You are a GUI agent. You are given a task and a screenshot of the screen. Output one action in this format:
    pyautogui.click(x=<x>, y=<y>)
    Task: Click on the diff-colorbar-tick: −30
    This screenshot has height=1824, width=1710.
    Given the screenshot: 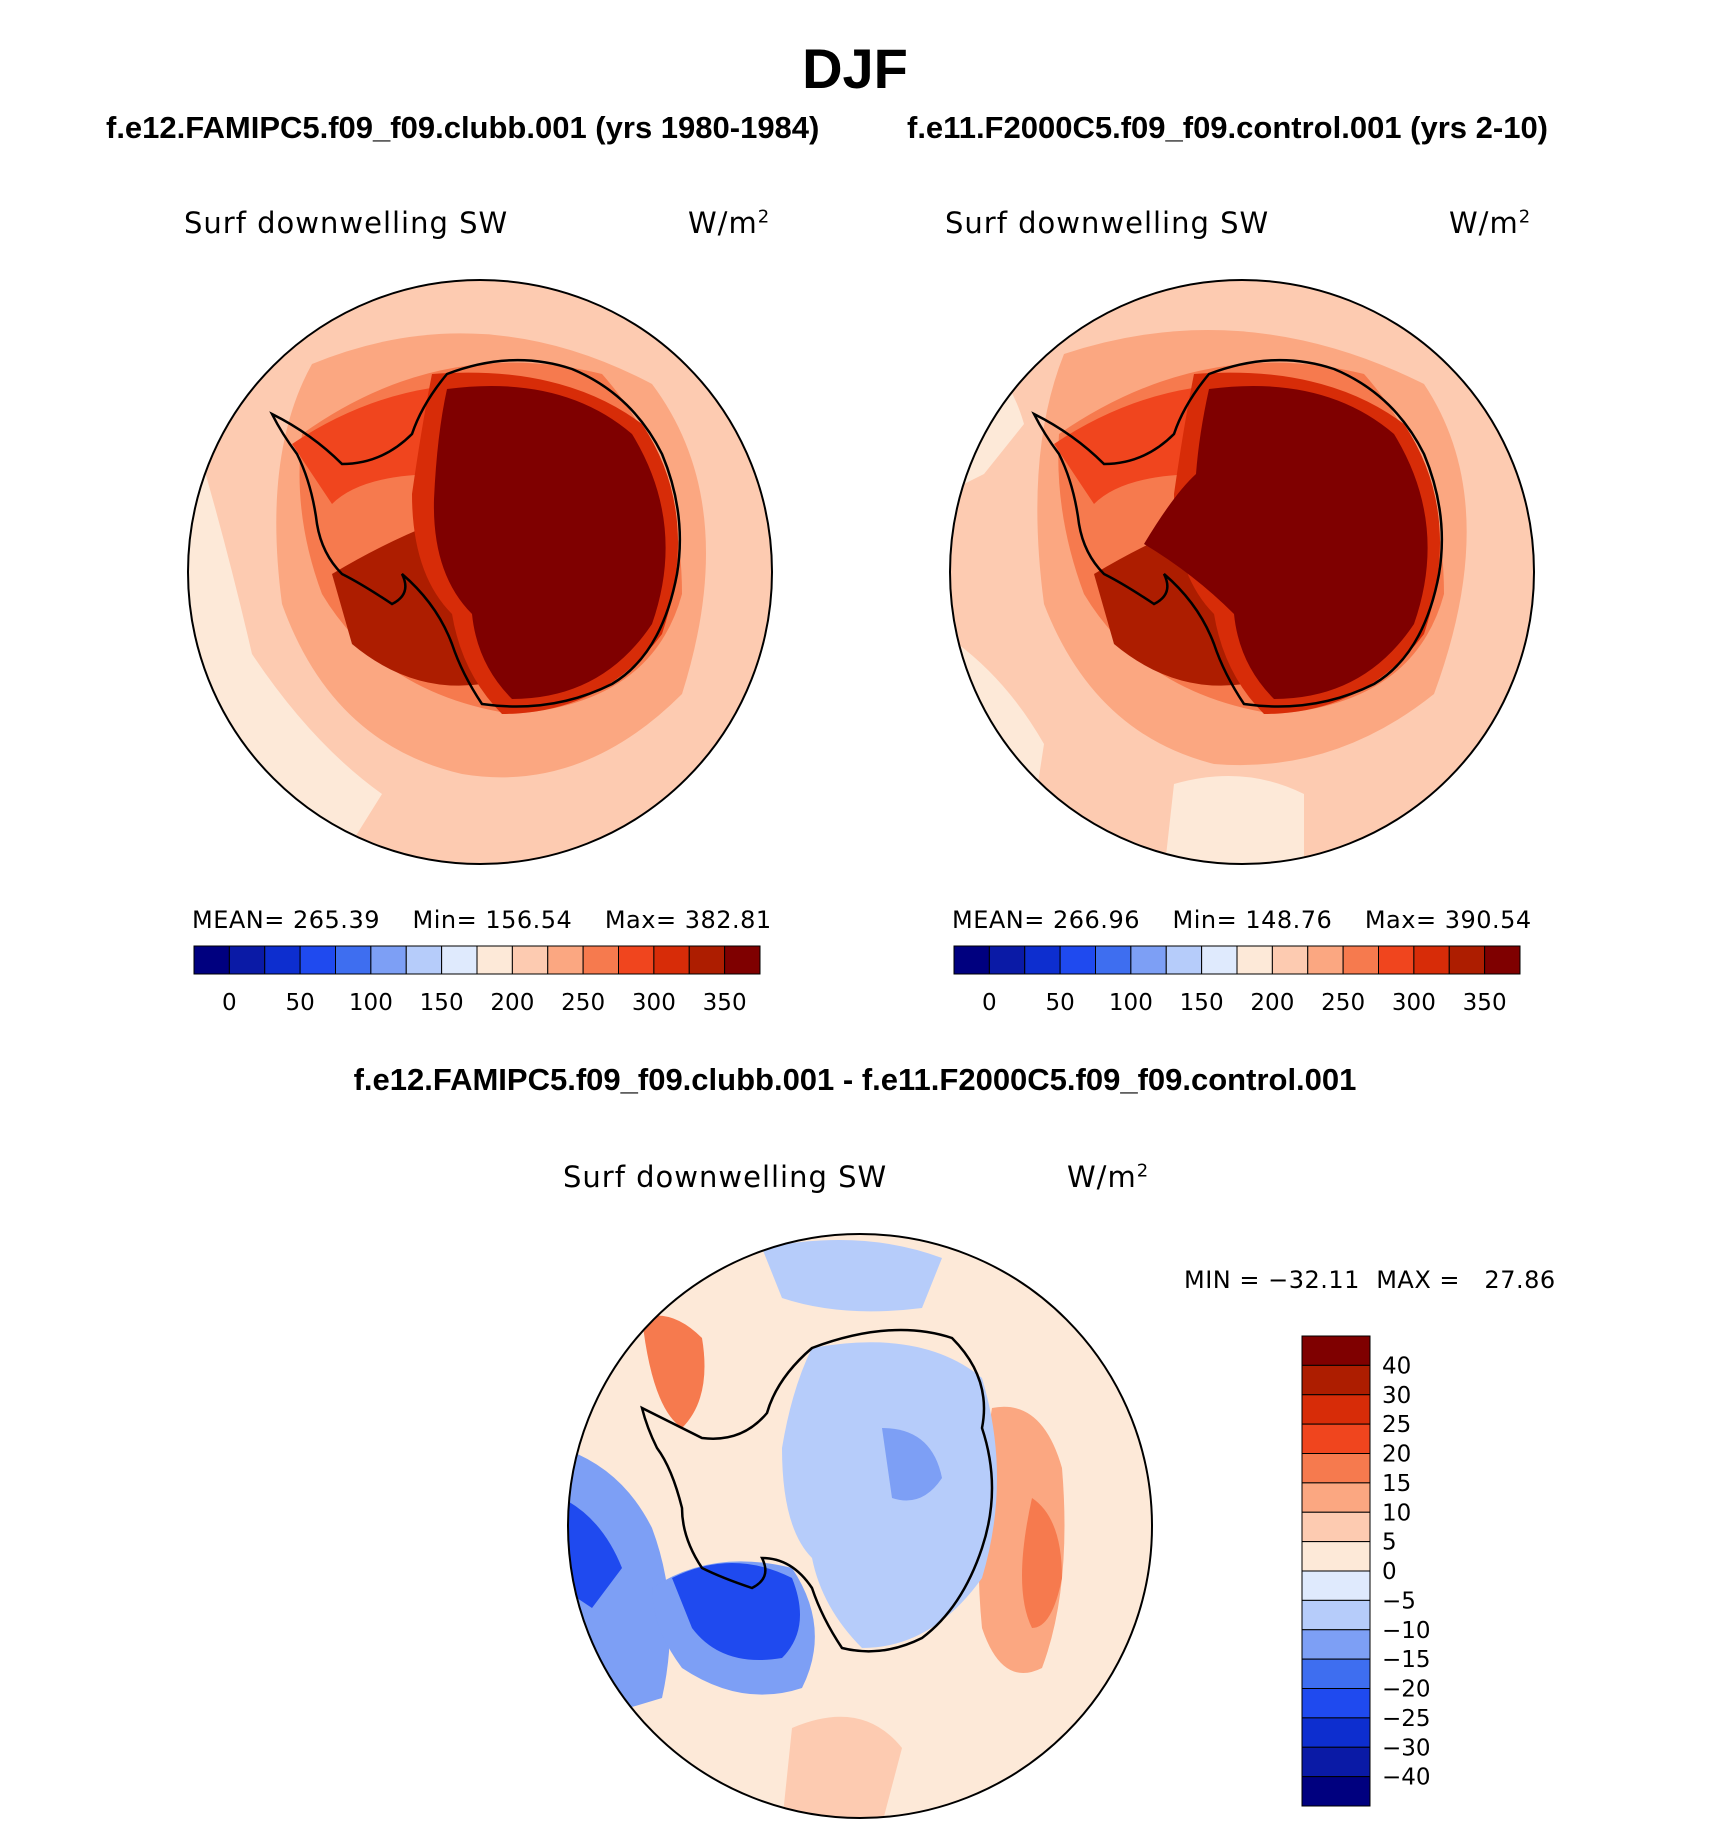 What is the action you would take?
    pyautogui.click(x=1406, y=1748)
    